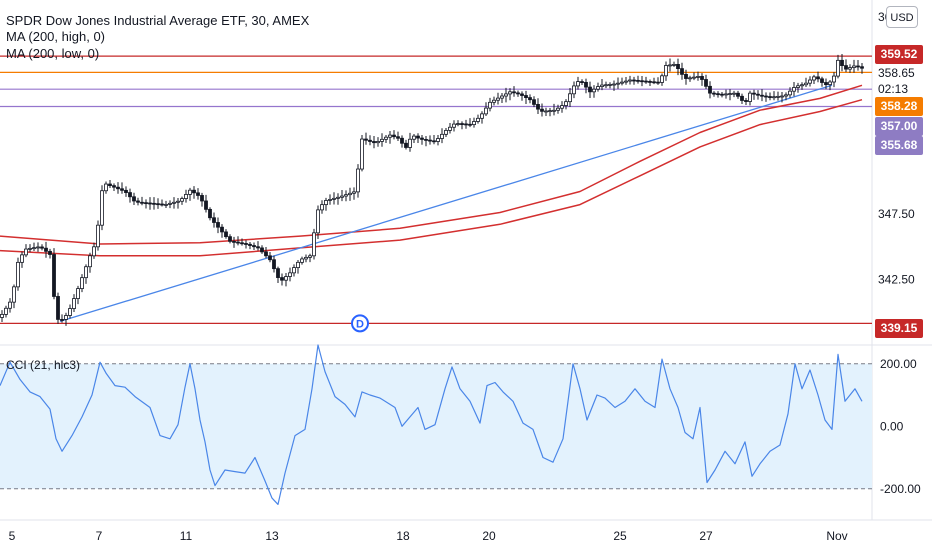  I want to click on cci-tick-label: 200.00, so click(898, 364).